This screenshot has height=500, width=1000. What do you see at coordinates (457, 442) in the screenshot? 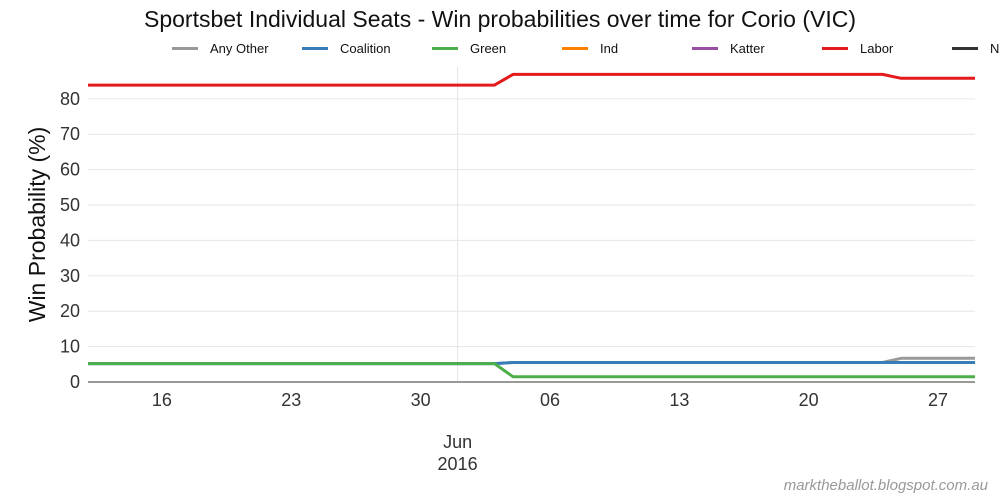
I see `x-month-label: Jun` at bounding box center [457, 442].